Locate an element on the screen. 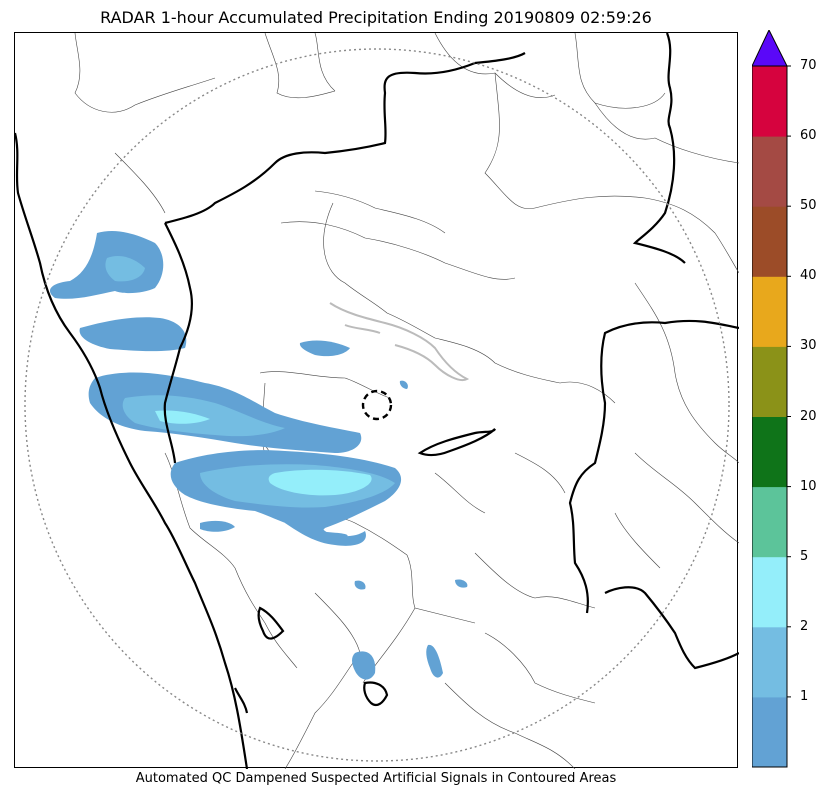  colorbar-svg is located at coordinates (771, 398).